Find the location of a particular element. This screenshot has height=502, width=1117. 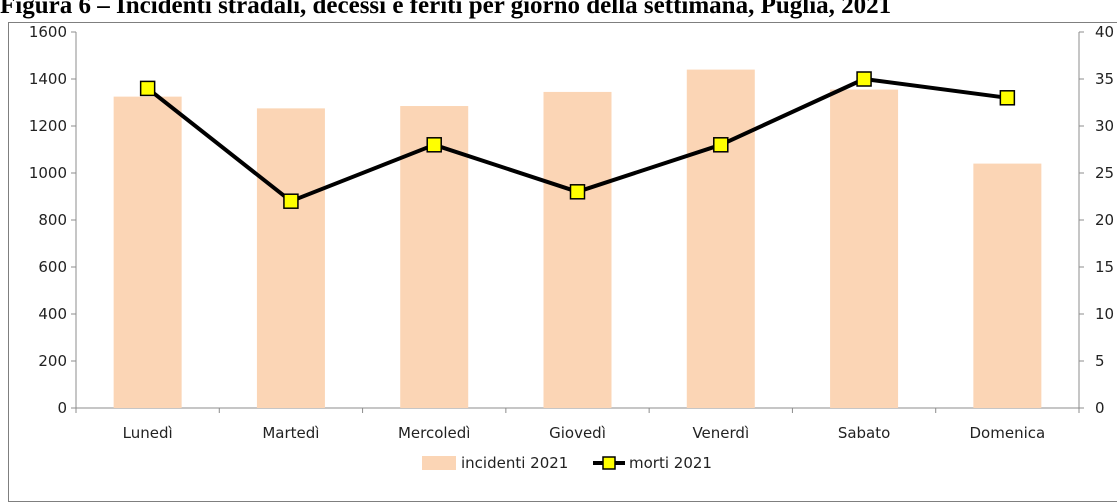

category-label: Venerdì is located at coordinates (720, 433).